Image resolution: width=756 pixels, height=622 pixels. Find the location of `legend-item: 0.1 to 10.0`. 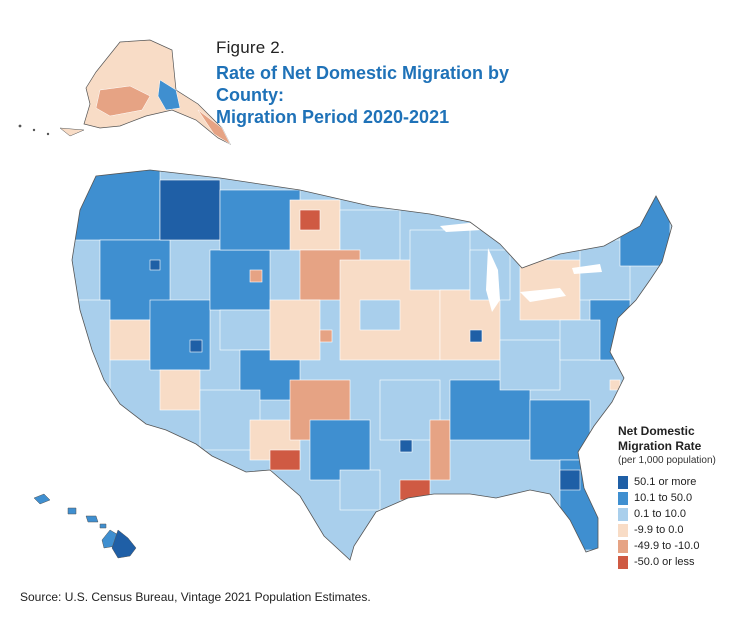

legend-item: 0.1 to 10.0 is located at coordinates (687, 514).